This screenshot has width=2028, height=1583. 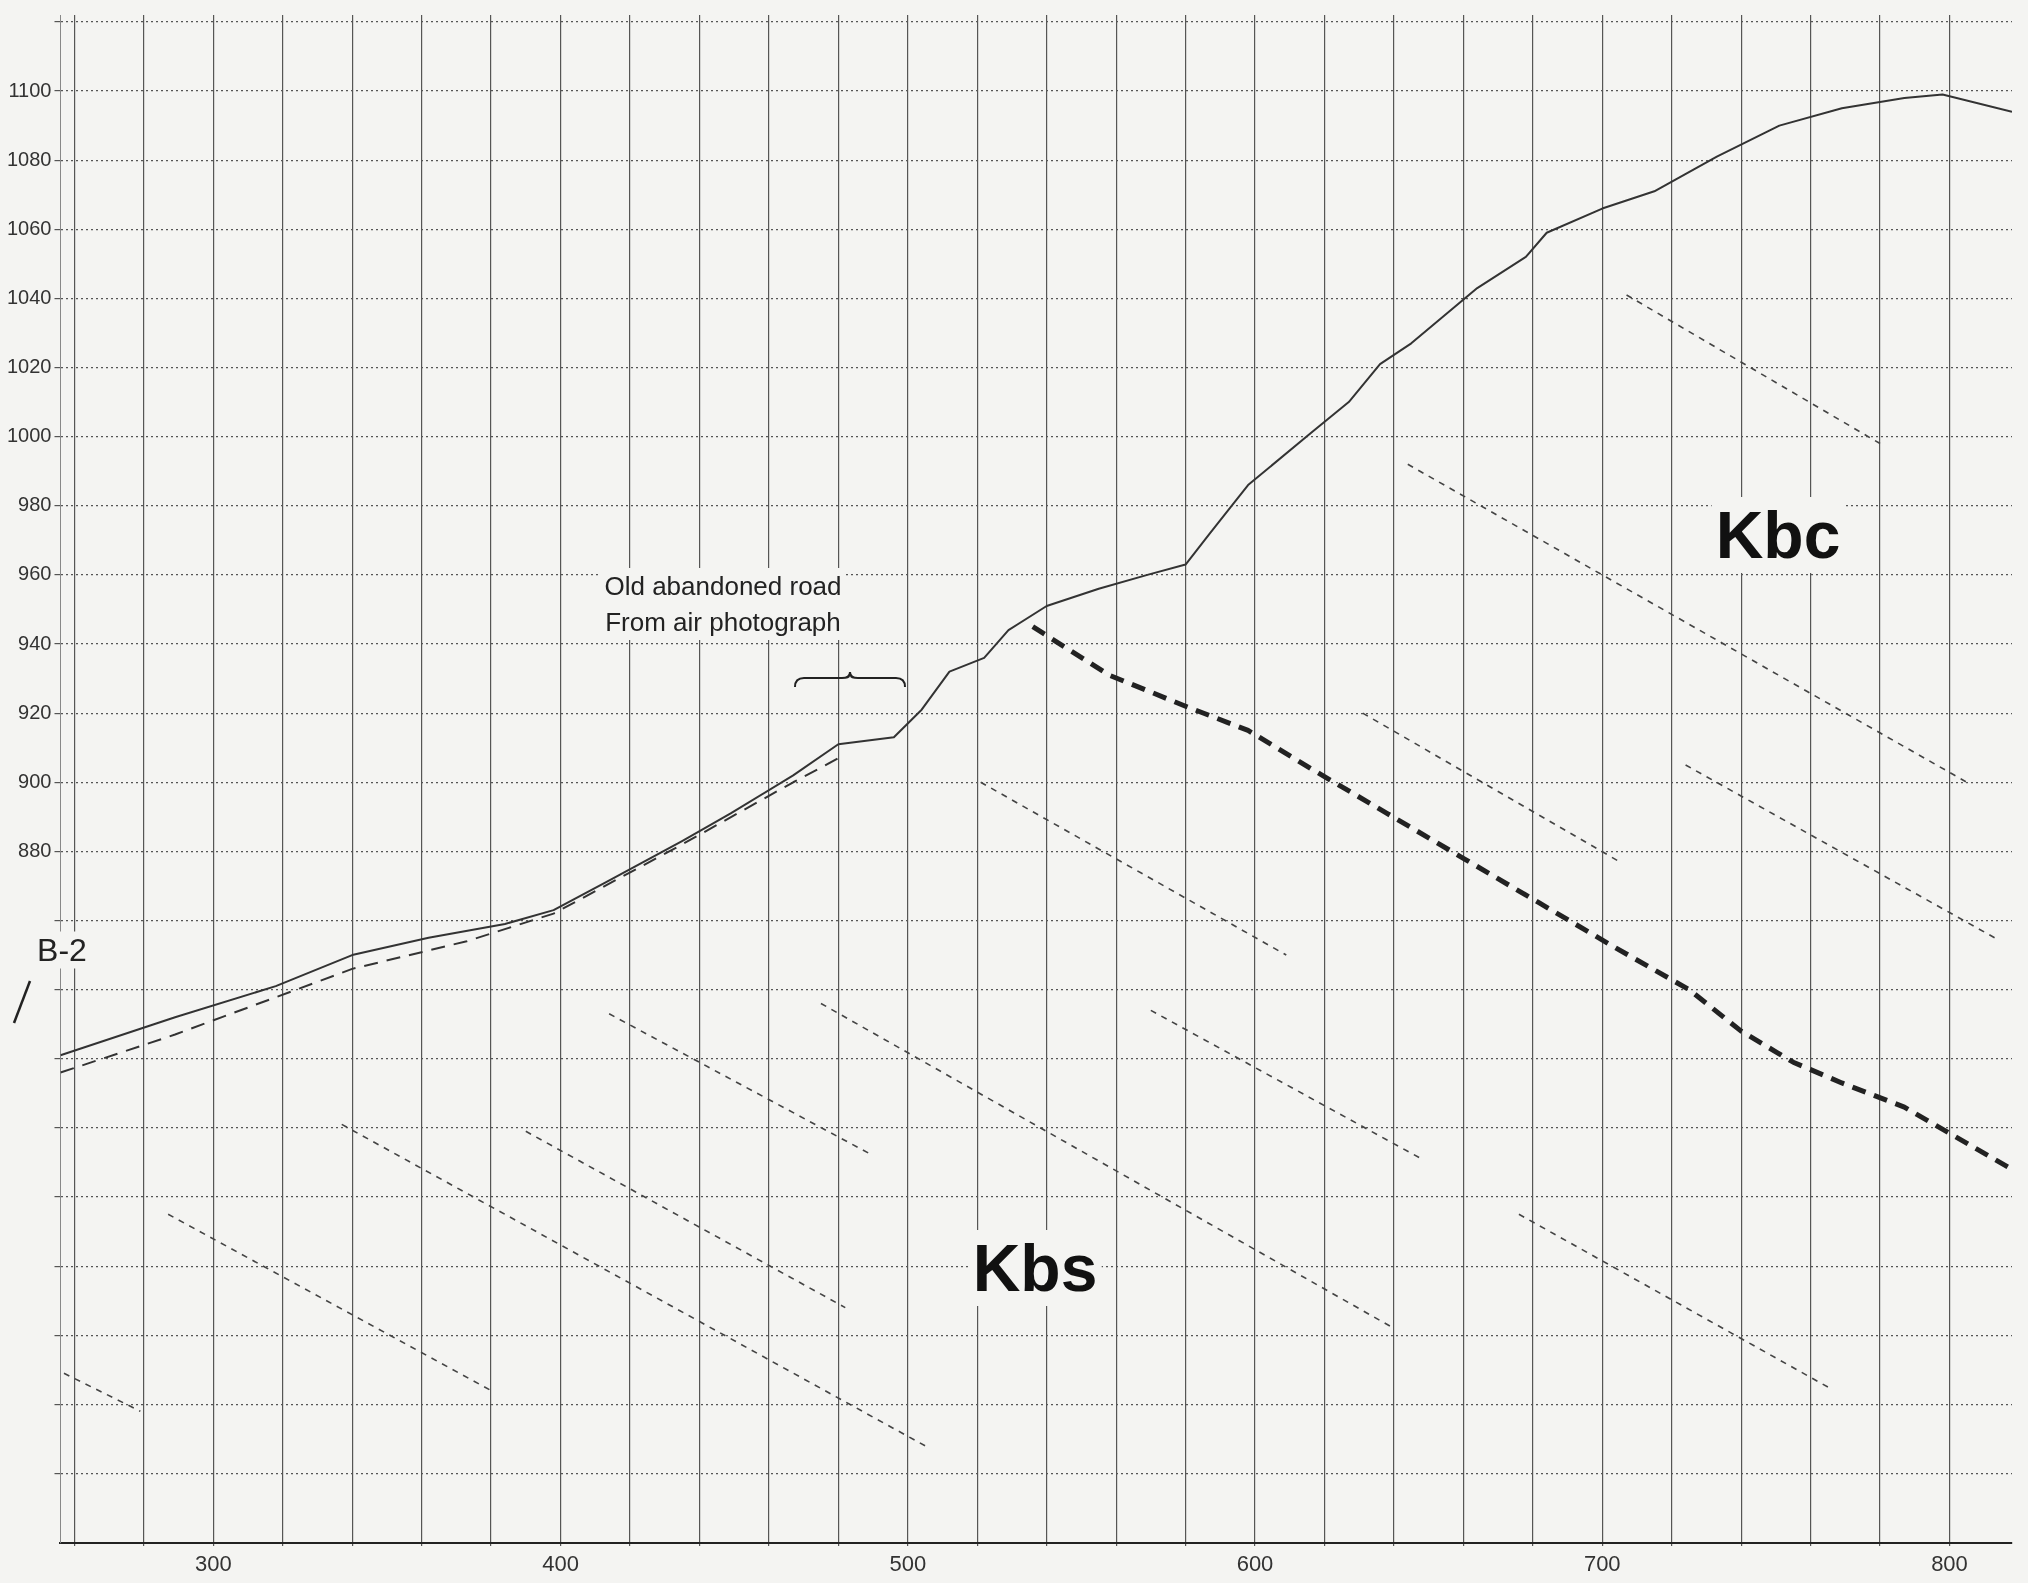 I want to click on x-tick-label: 600, so click(x=1255, y=1563).